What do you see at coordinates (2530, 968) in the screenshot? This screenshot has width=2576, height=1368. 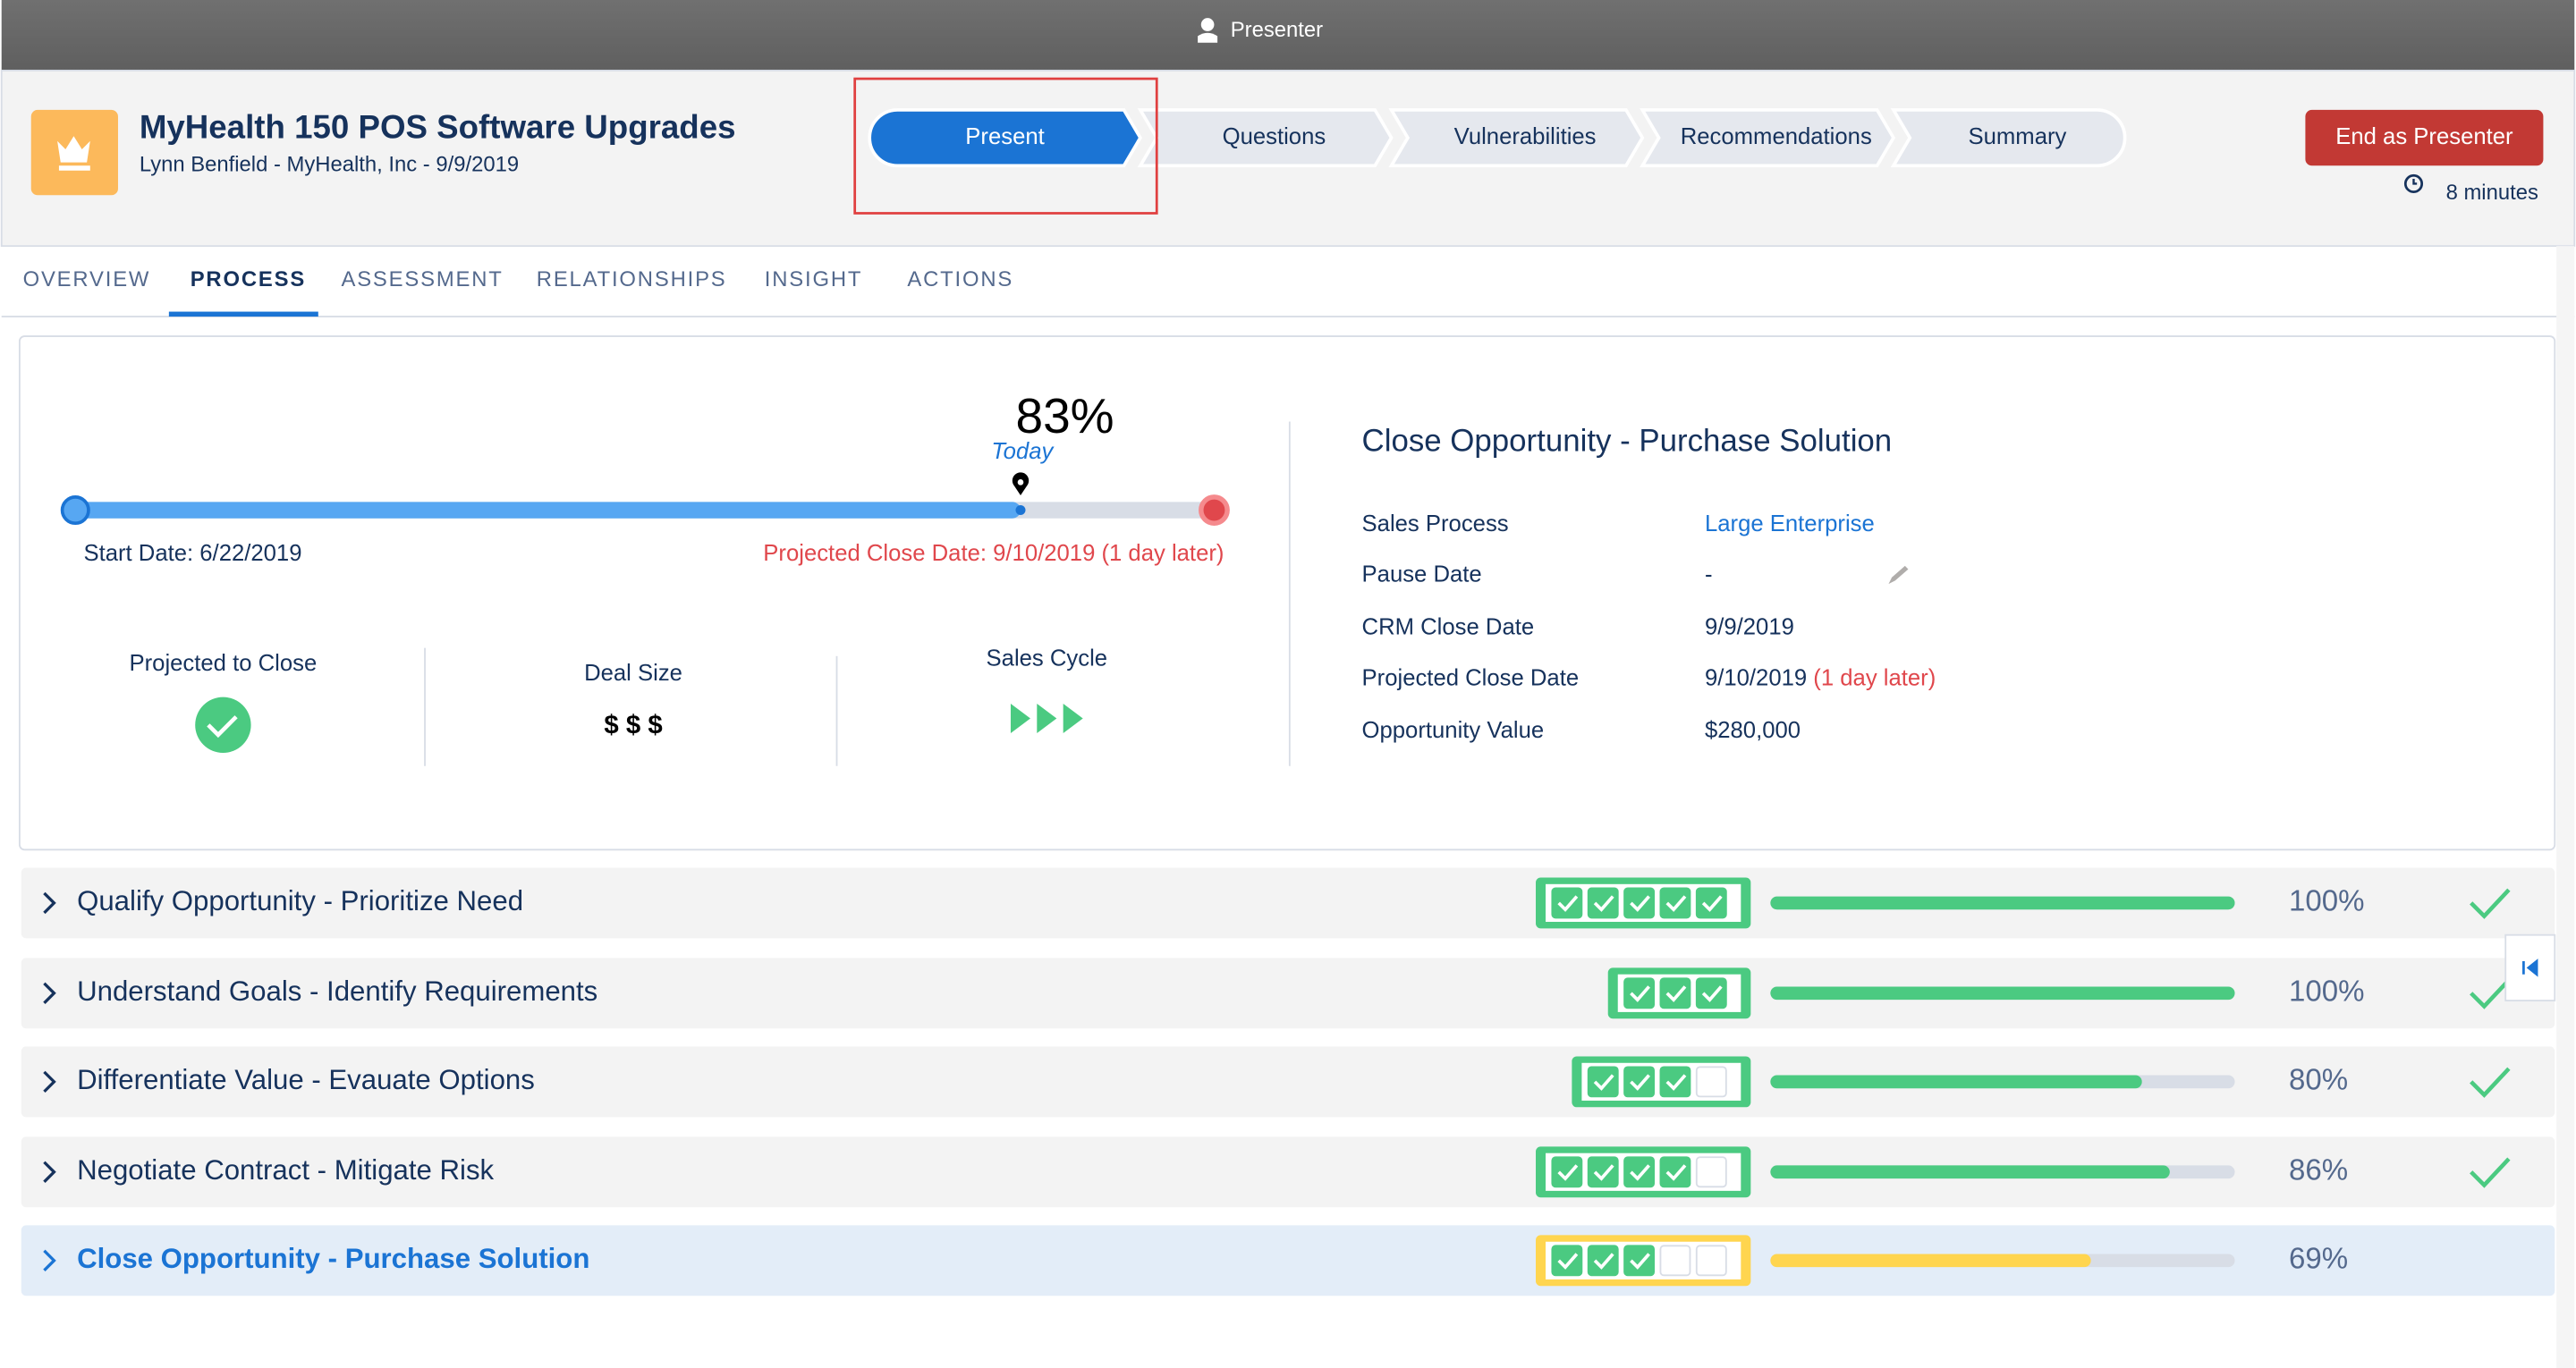 I see `side-toggle-icon` at bounding box center [2530, 968].